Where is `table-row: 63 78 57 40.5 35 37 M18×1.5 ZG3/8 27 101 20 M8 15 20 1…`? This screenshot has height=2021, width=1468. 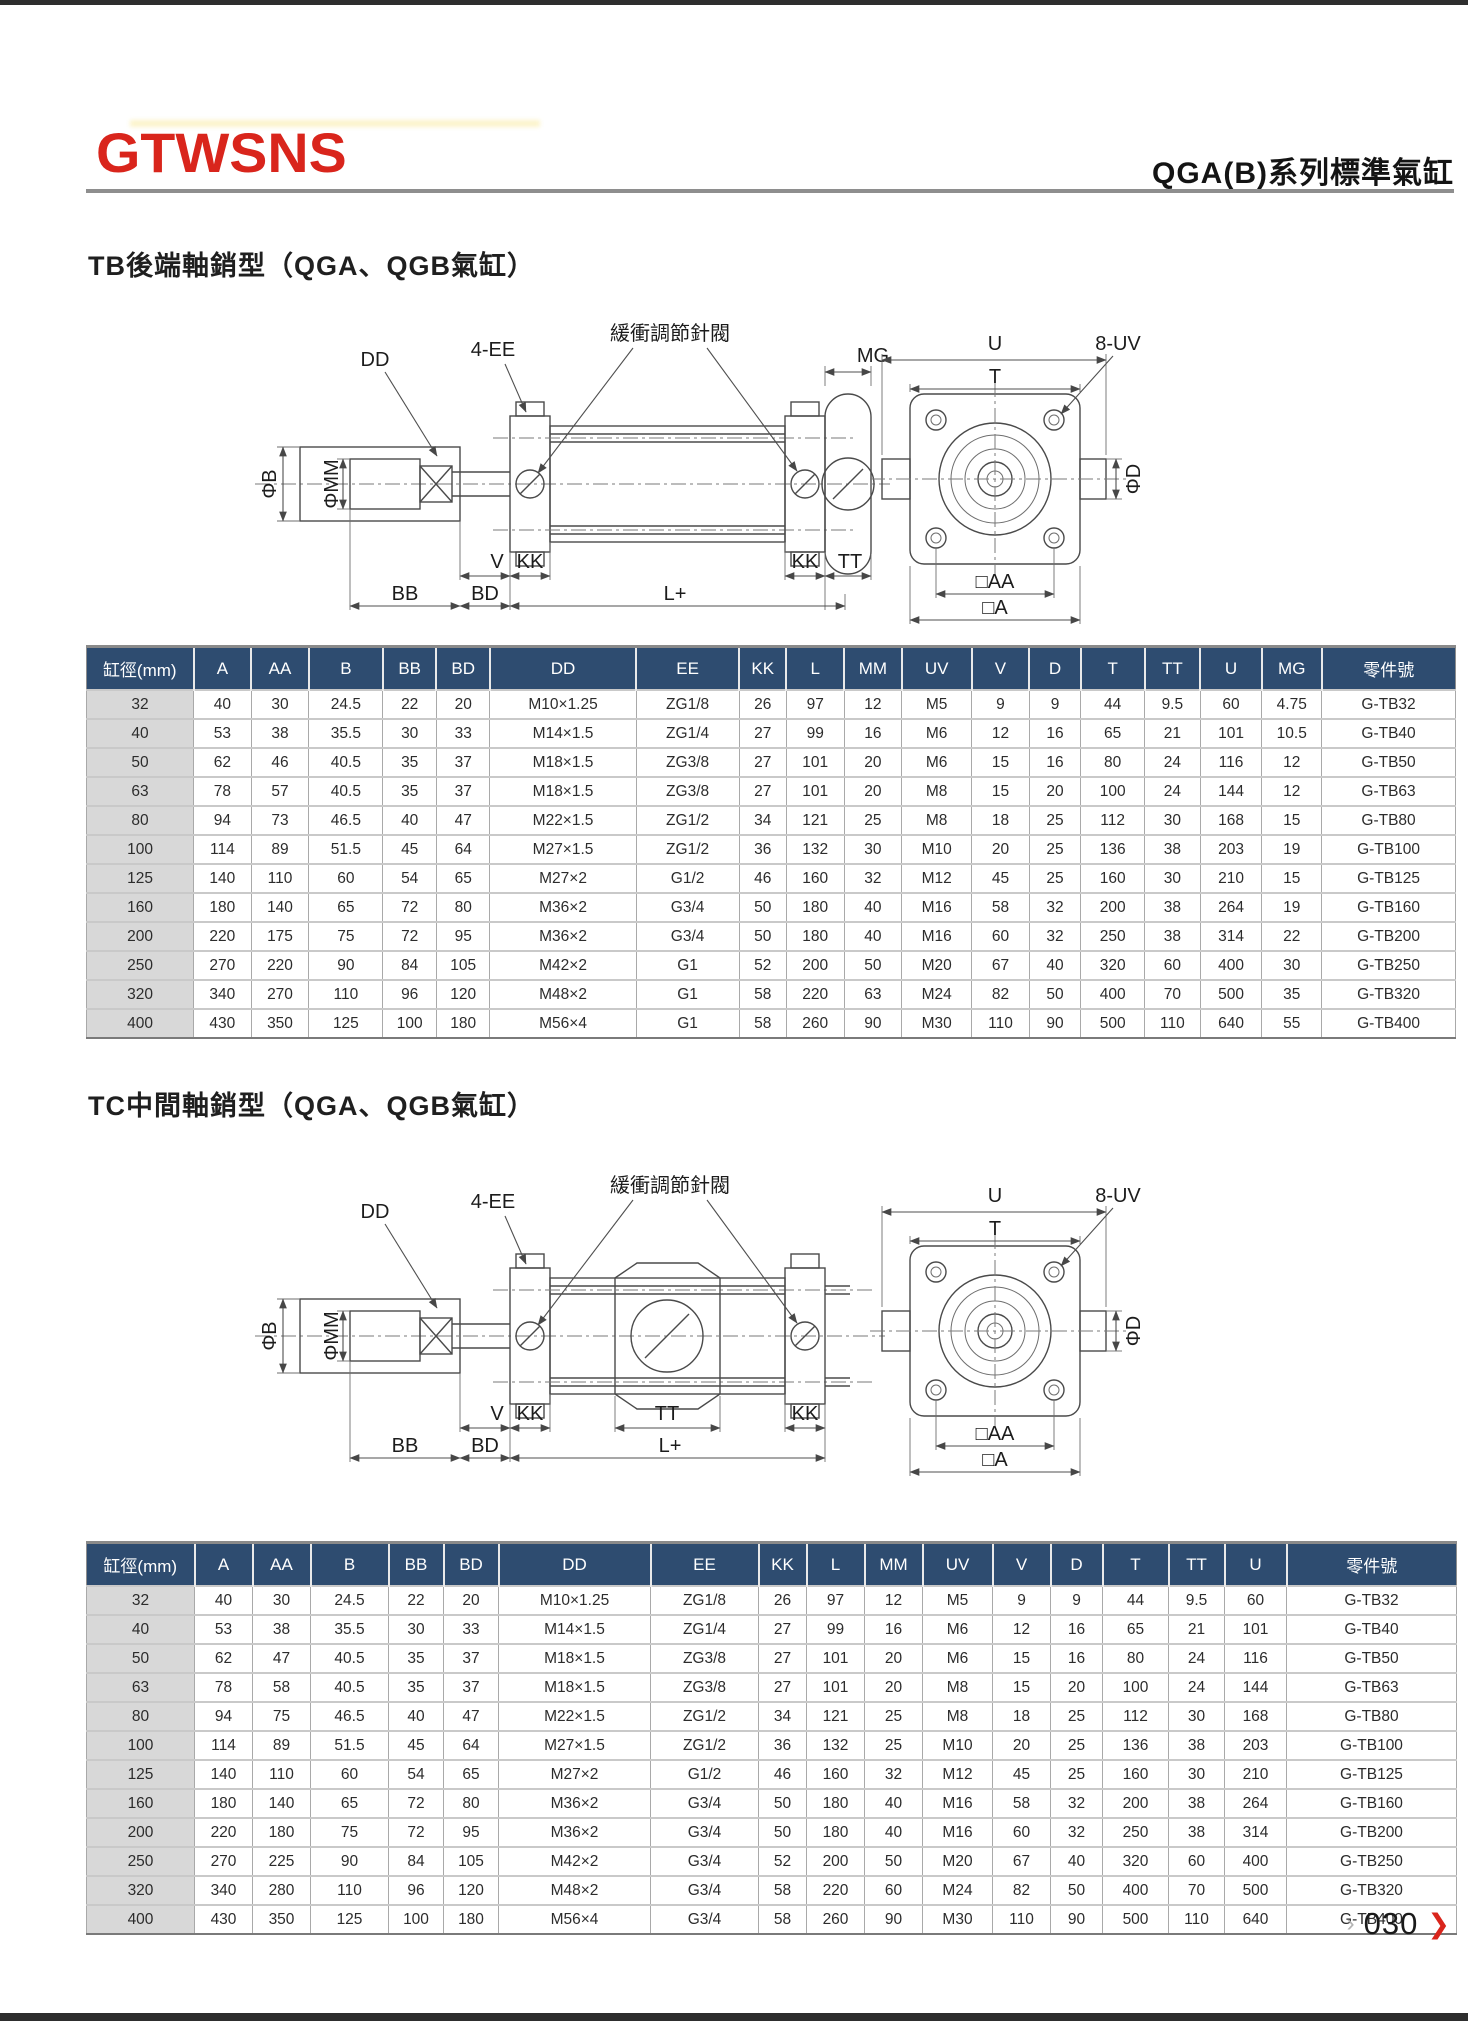
table-row: 63 78 57 40.5 35 37 M18×1.5 ZG3/8 27 101 20 M8 15 20 1… is located at coordinates (770, 791).